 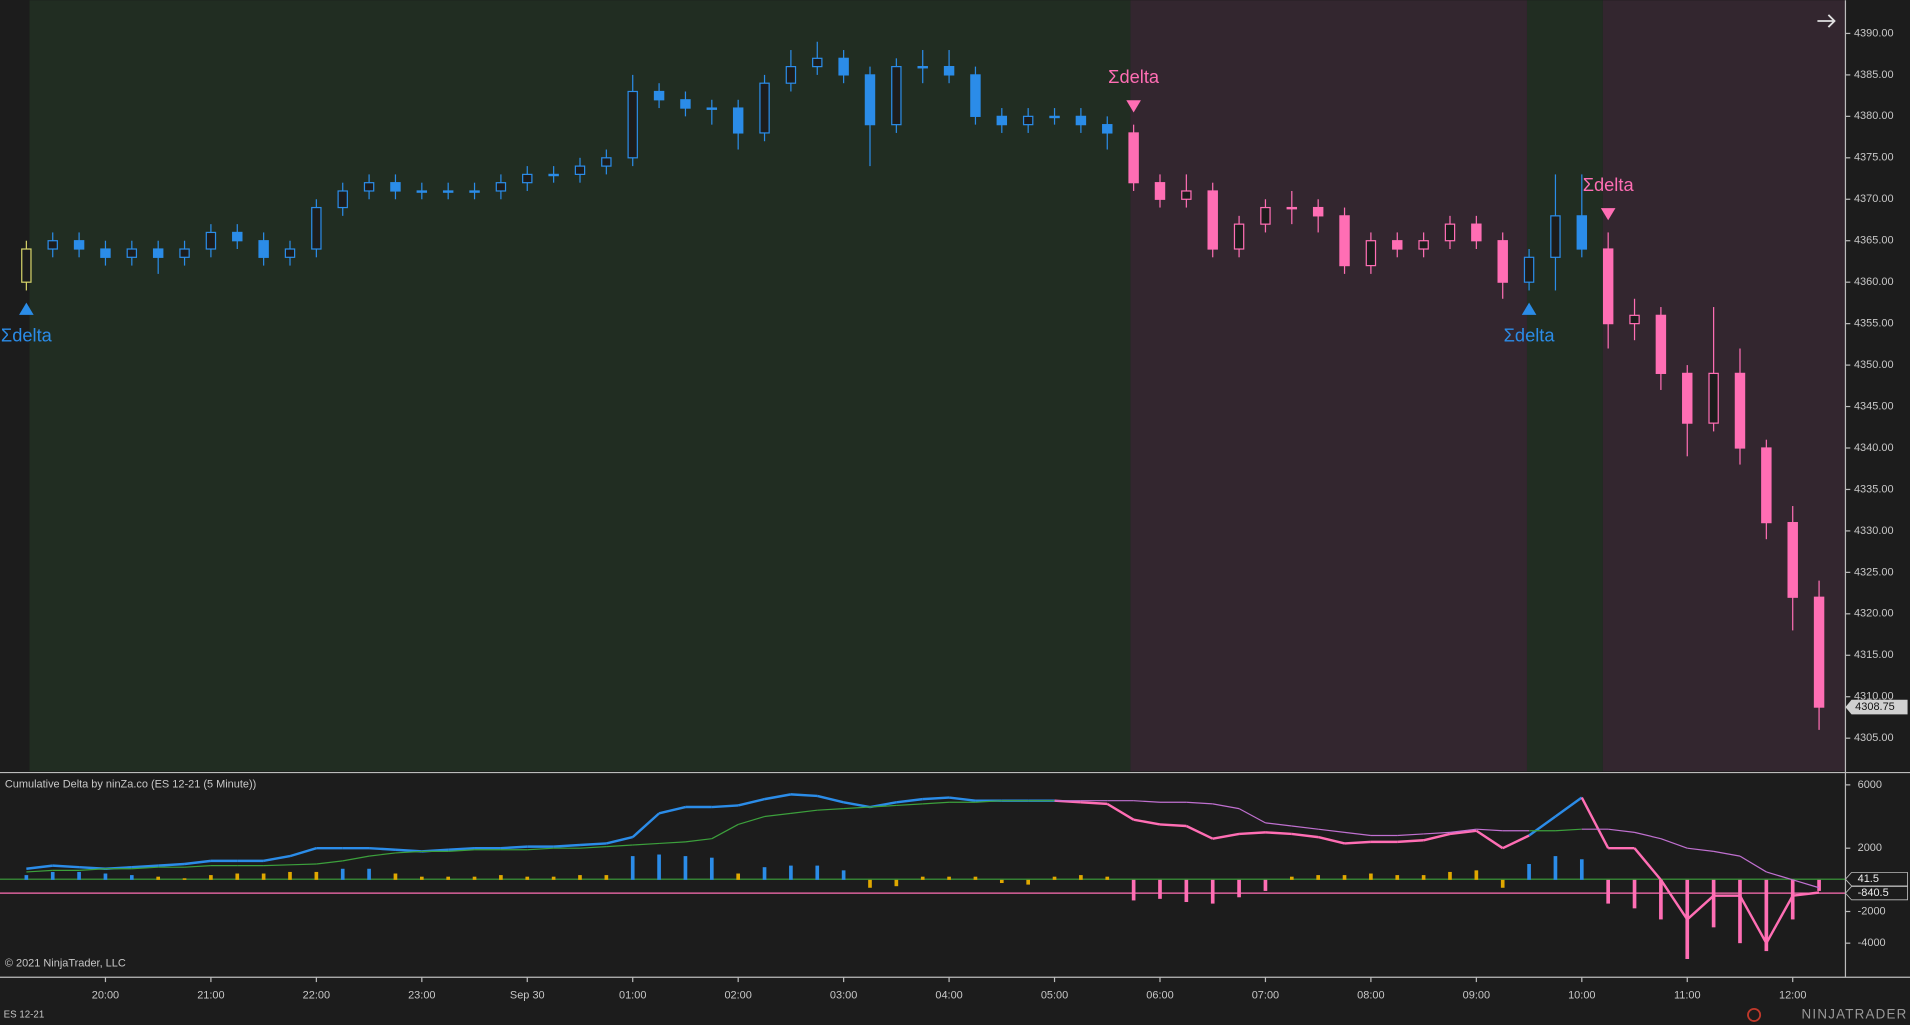 What do you see at coordinates (1874, 241) in the screenshot?
I see `y-tick-label: 4365.00` at bounding box center [1874, 241].